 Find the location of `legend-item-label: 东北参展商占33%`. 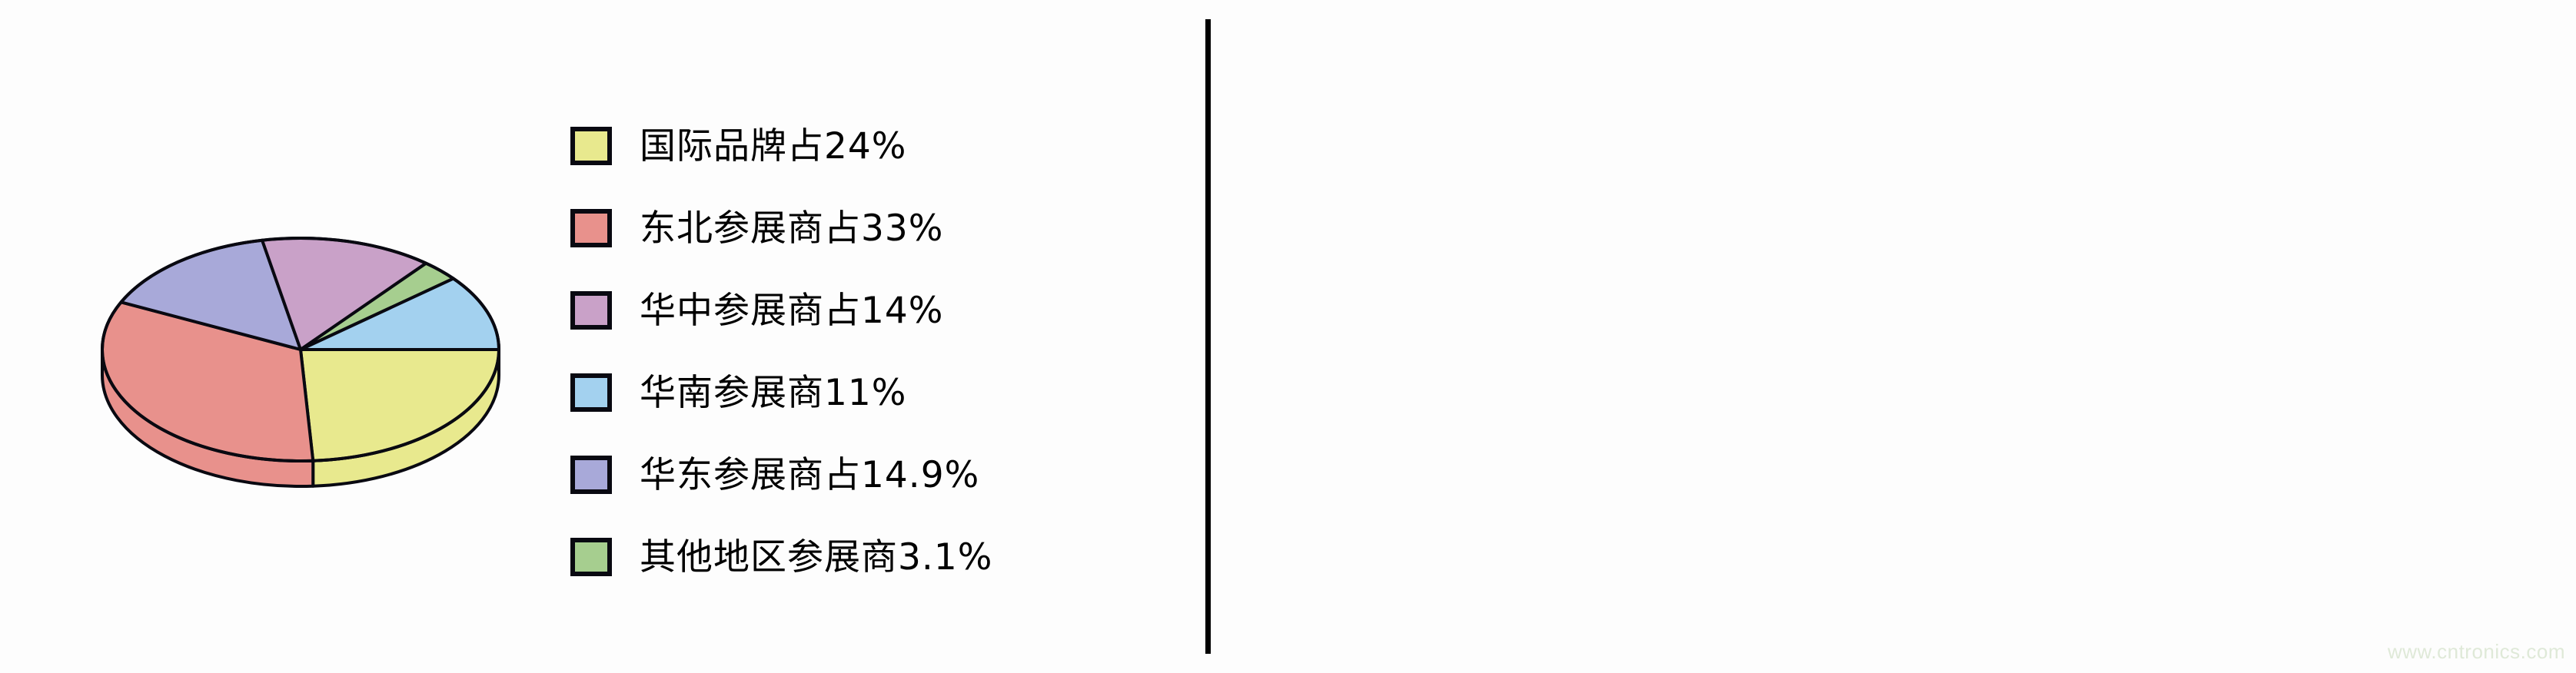

legend-item-label: 东北参展商占33% is located at coordinates (792, 228).